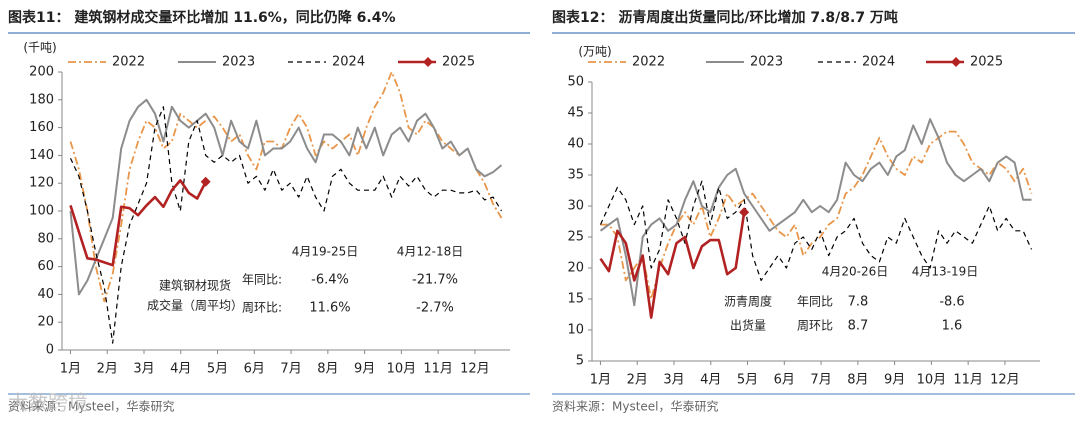 Image resolution: width=1080 pixels, height=425 pixels. I want to click on y-unit: (万吨), so click(594, 52).